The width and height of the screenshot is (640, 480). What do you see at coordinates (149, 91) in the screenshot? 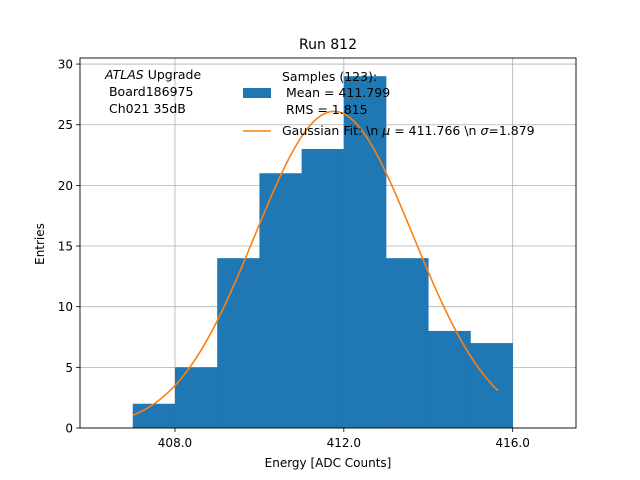
I see `annotation-line-2: Board186975` at bounding box center [149, 91].